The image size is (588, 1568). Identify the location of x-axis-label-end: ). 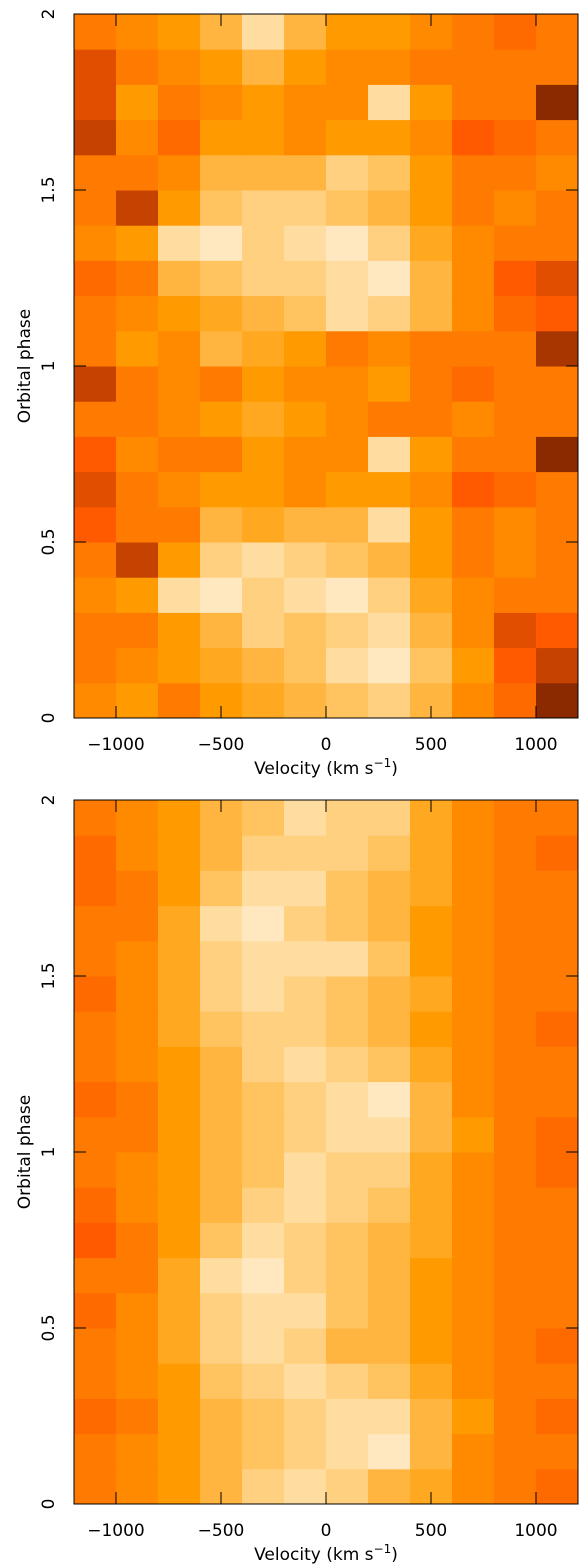
(394, 769).